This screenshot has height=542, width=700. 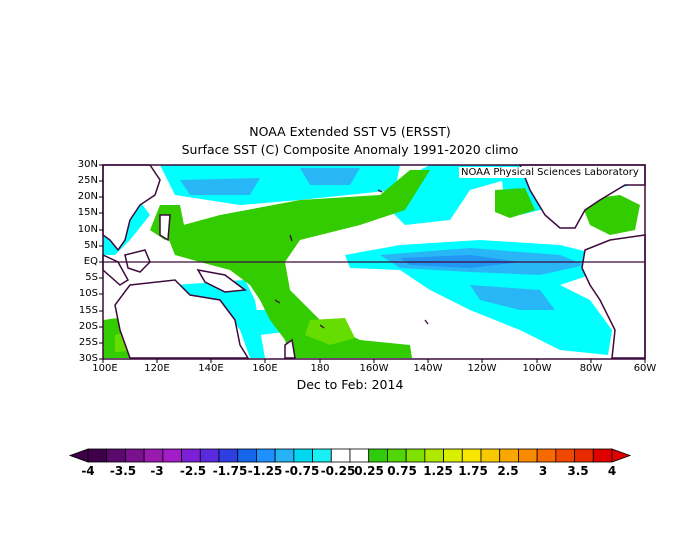 I want to click on lat-label: EQ, so click(x=90, y=261).